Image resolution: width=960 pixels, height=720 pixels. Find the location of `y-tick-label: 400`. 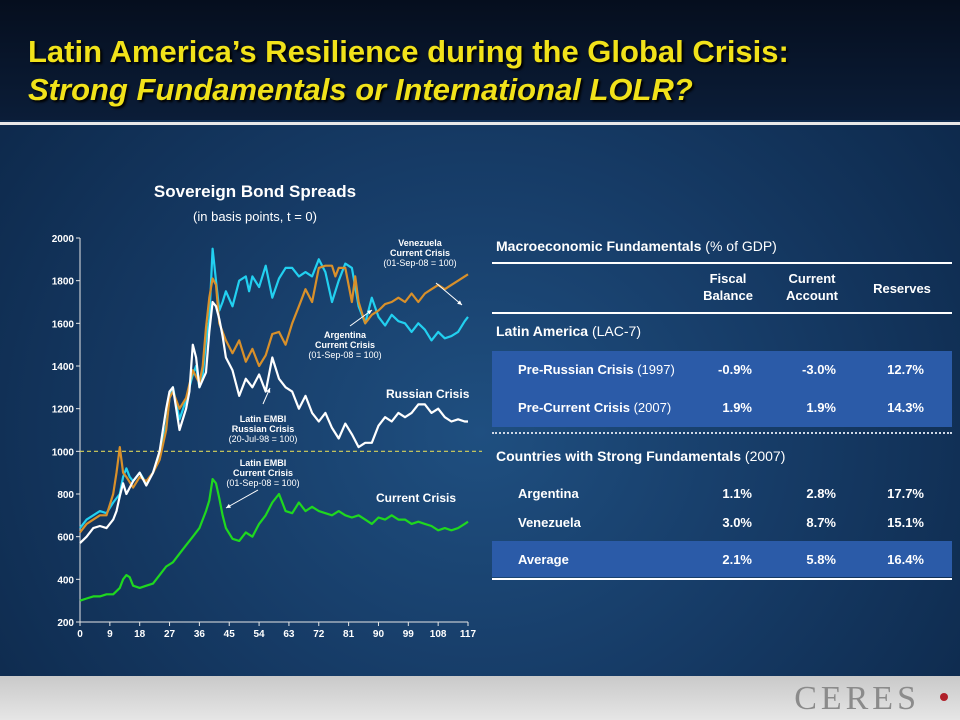

y-tick-label: 400 is located at coordinates (65, 580).